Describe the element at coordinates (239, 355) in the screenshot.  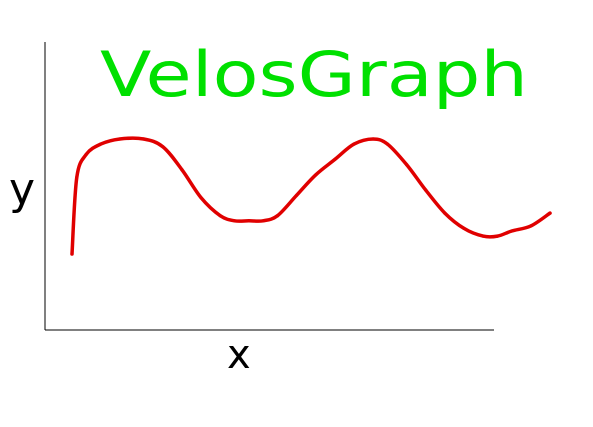
I see `x-axis-label: x` at that location.